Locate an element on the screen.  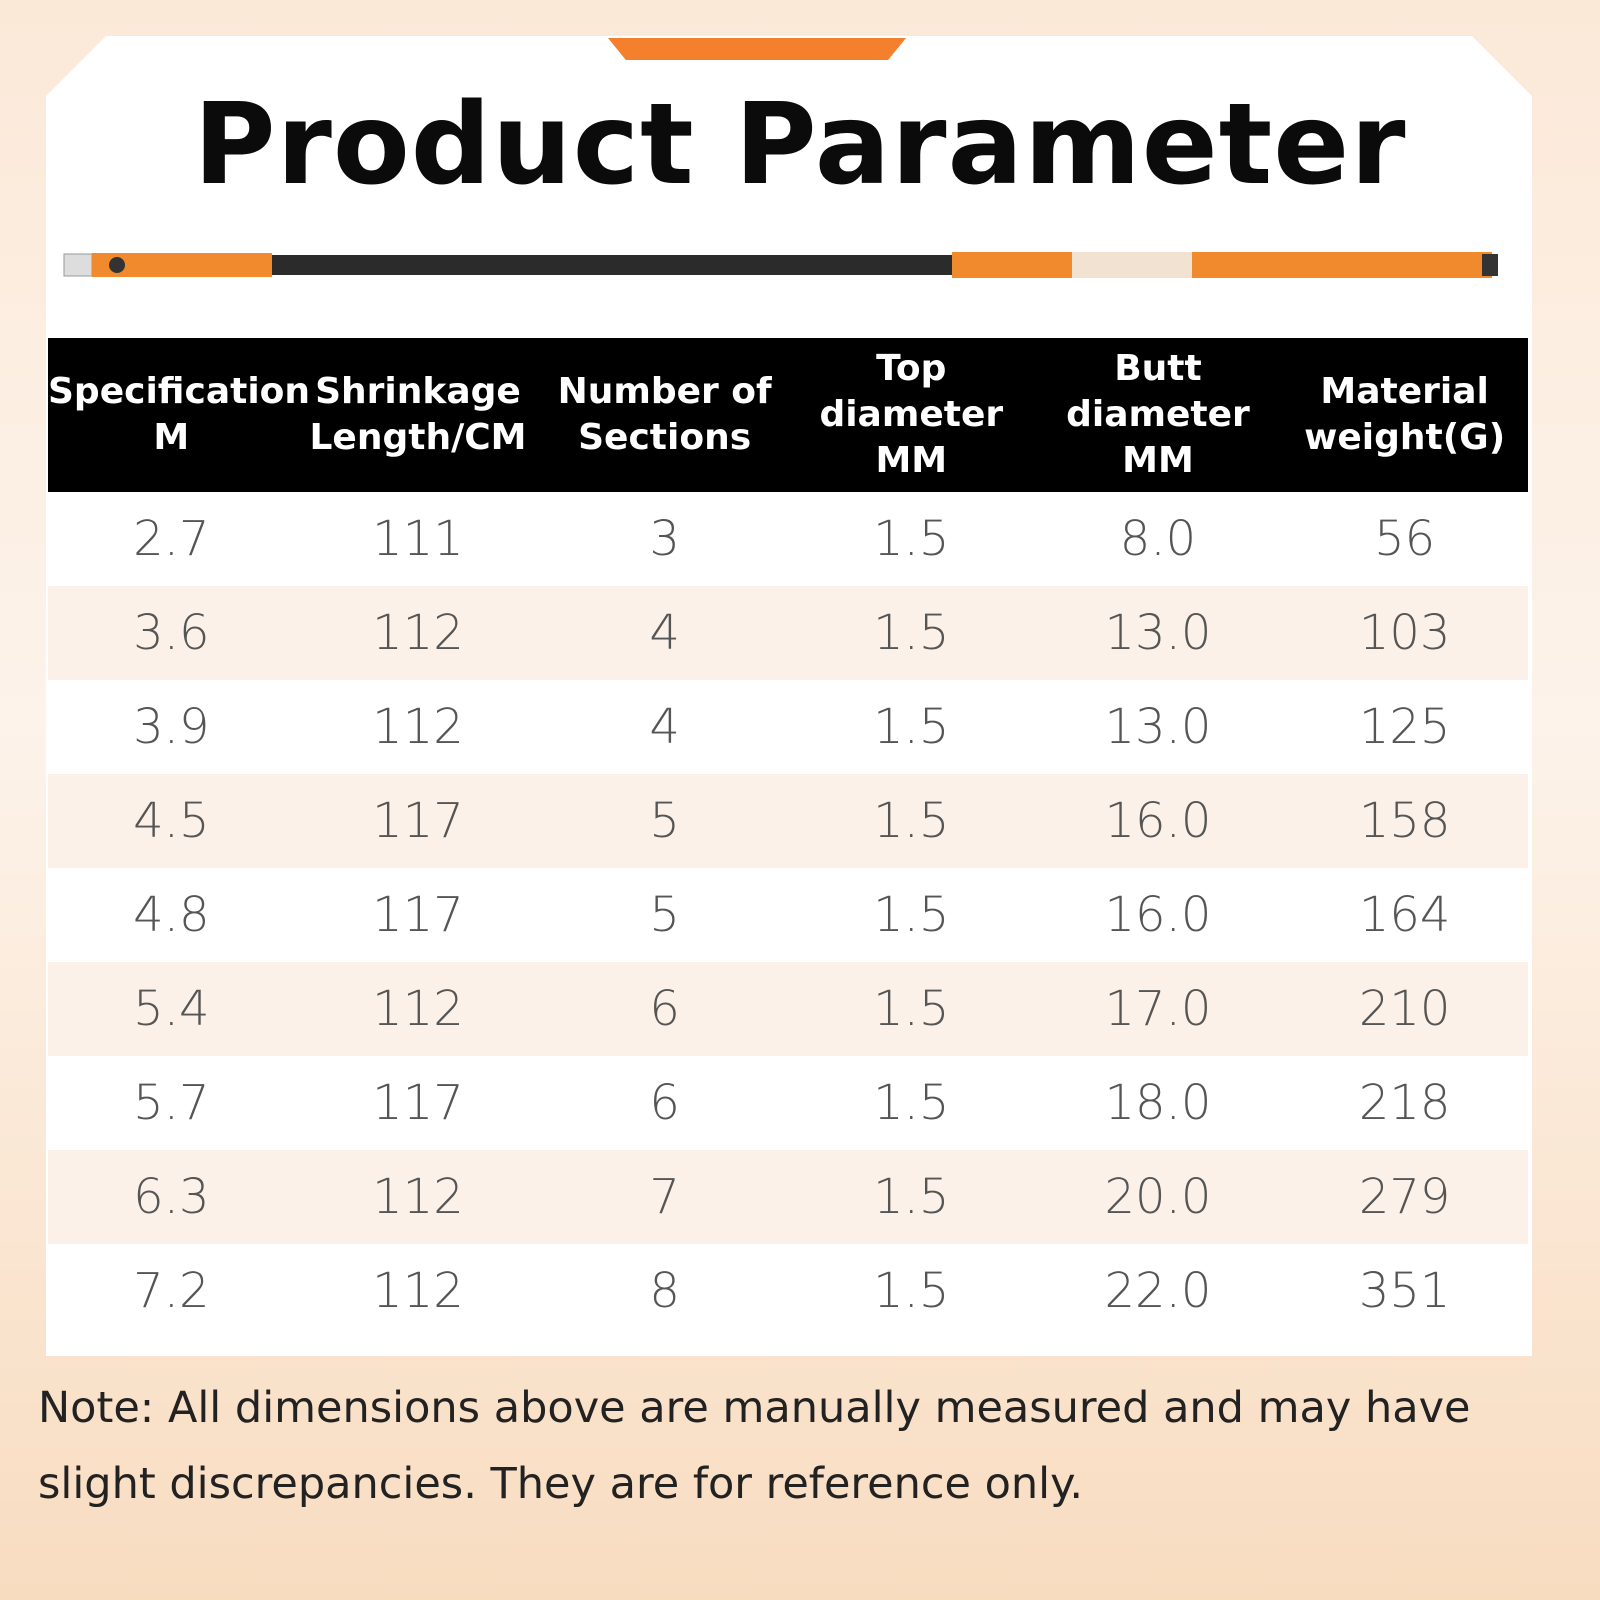
table-cell: 20.0 is located at coordinates (1158, 1197).